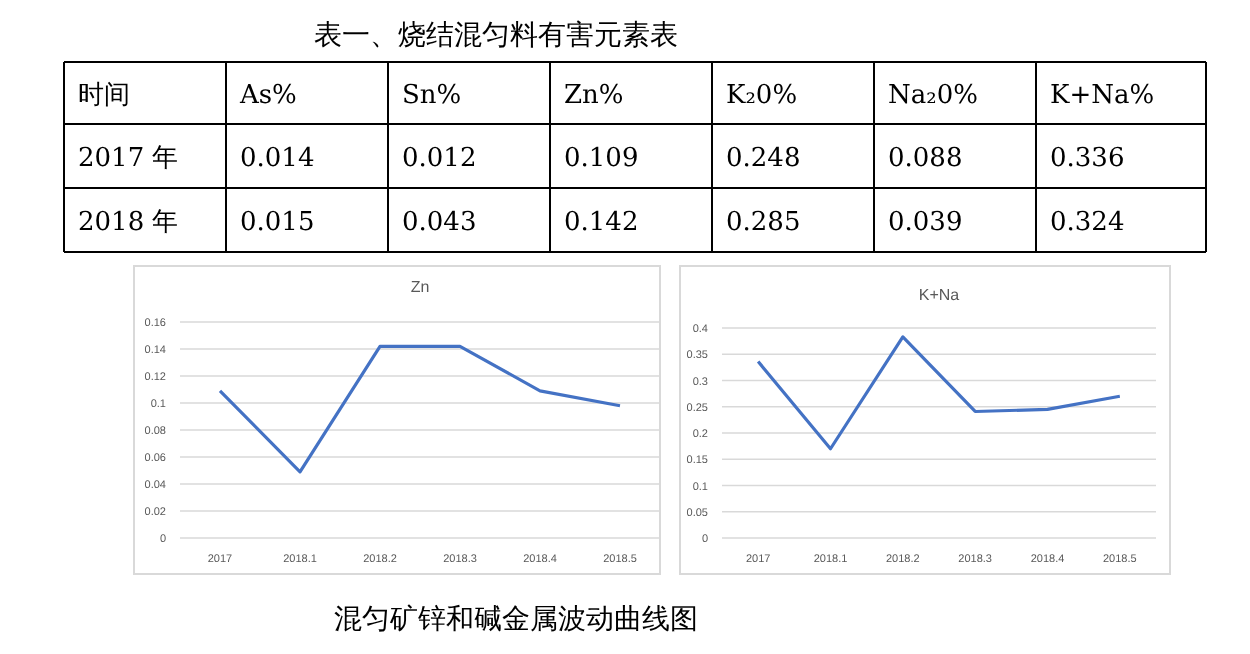 The image size is (1250, 654). Describe the element at coordinates (594, 96) in the screenshot. I see `text: Zn%` at that location.